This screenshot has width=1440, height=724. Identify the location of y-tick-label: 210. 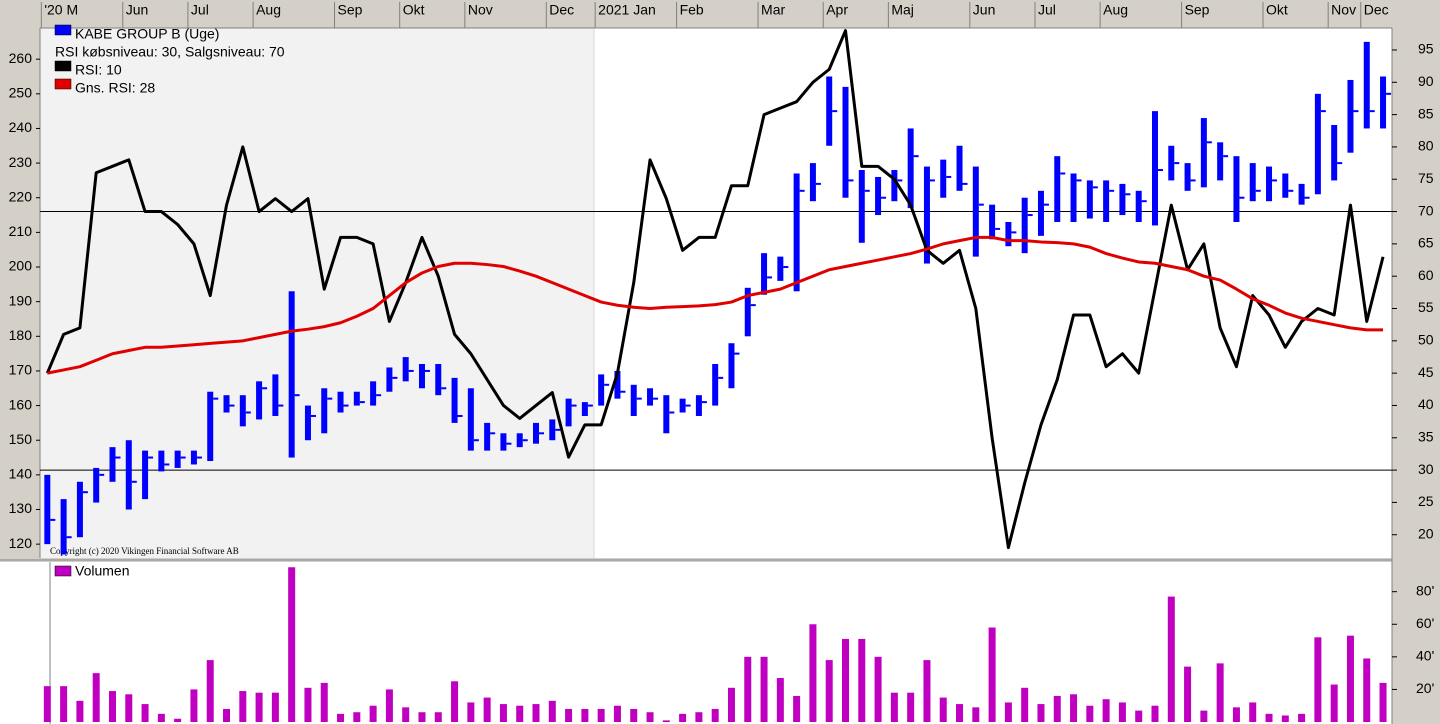
(21, 231).